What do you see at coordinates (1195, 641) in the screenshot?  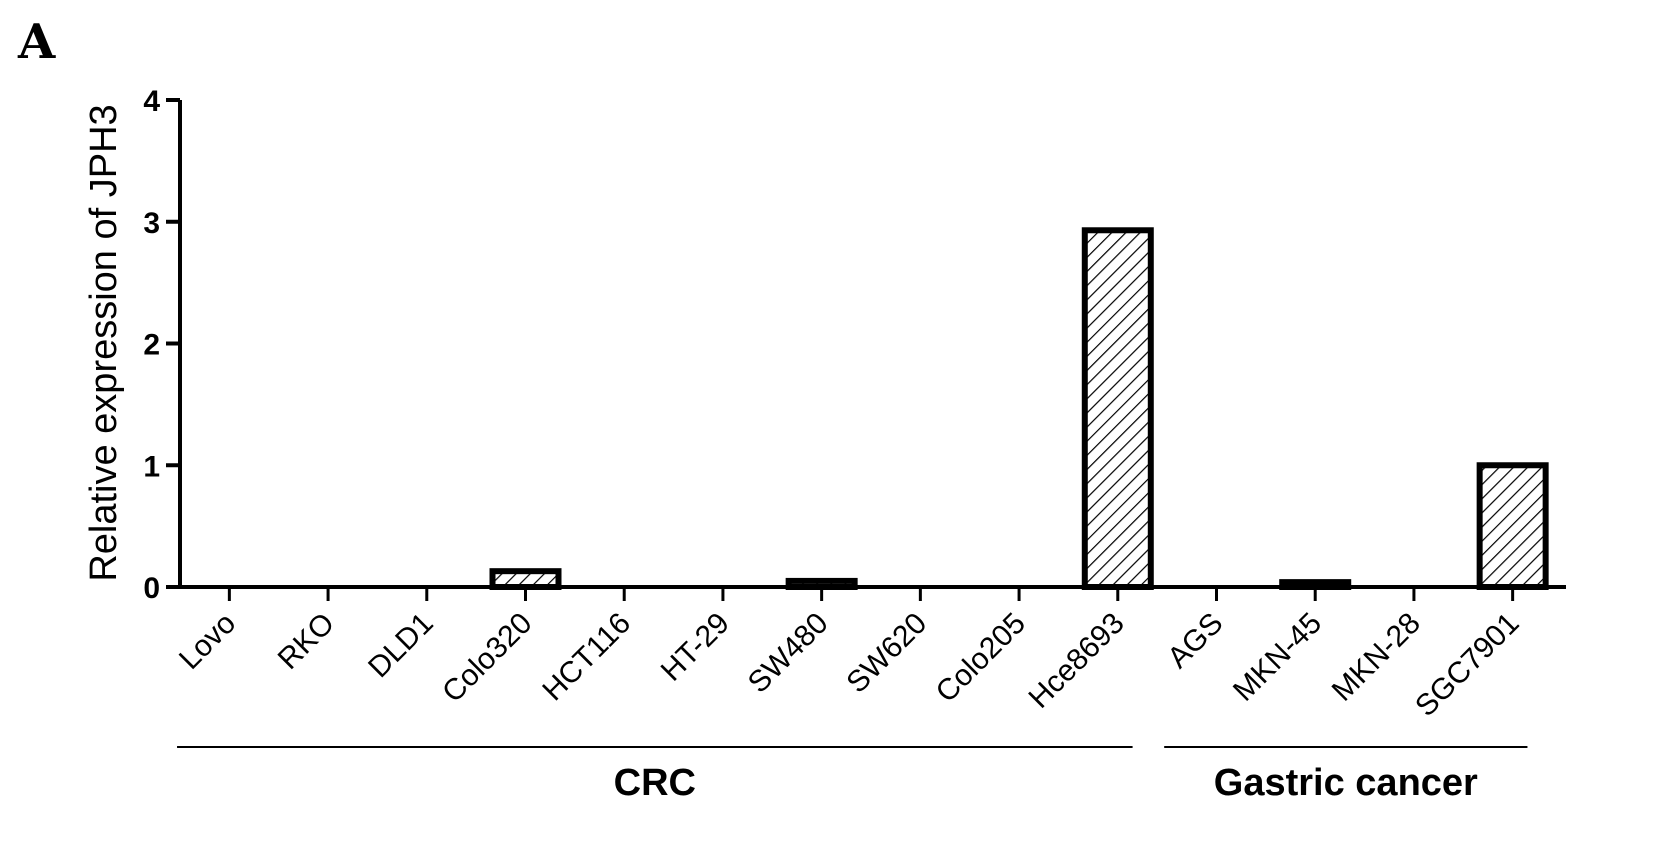 I see `x-tick-label: AGS` at bounding box center [1195, 641].